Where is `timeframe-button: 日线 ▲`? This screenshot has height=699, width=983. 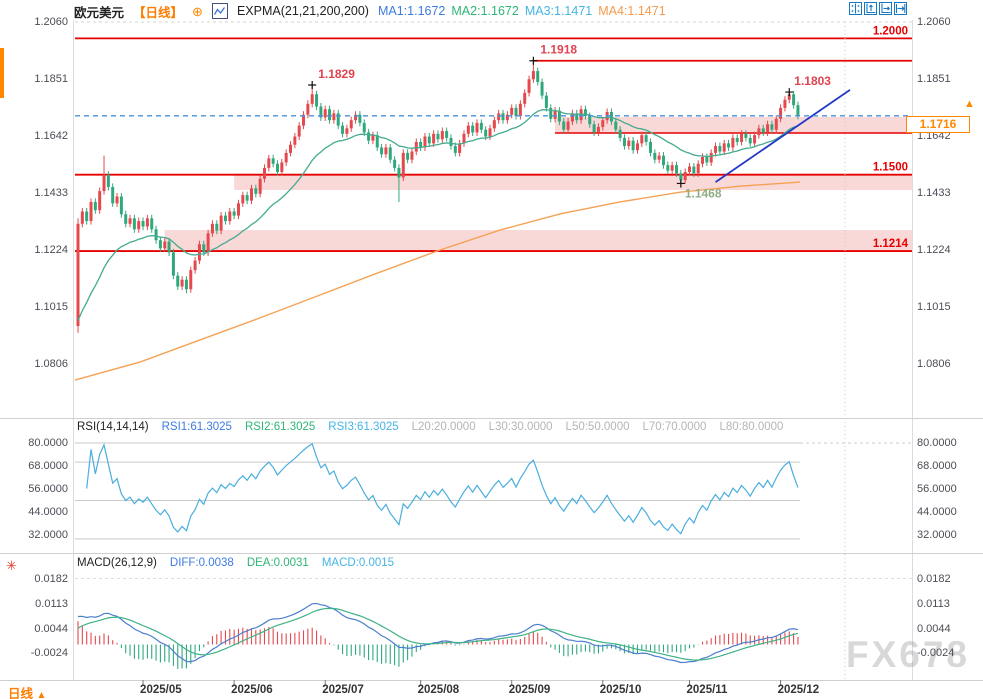
timeframe-button: 日线 ▲ is located at coordinates (27, 691).